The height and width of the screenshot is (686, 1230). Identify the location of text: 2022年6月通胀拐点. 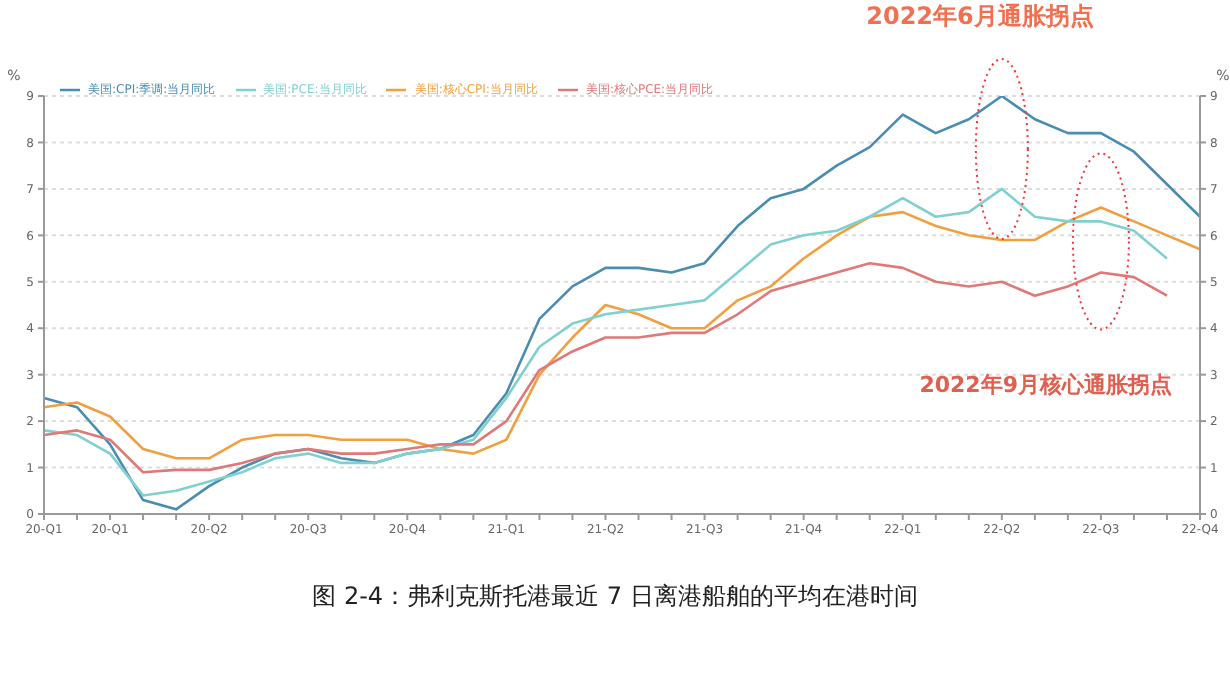
(980, 17).